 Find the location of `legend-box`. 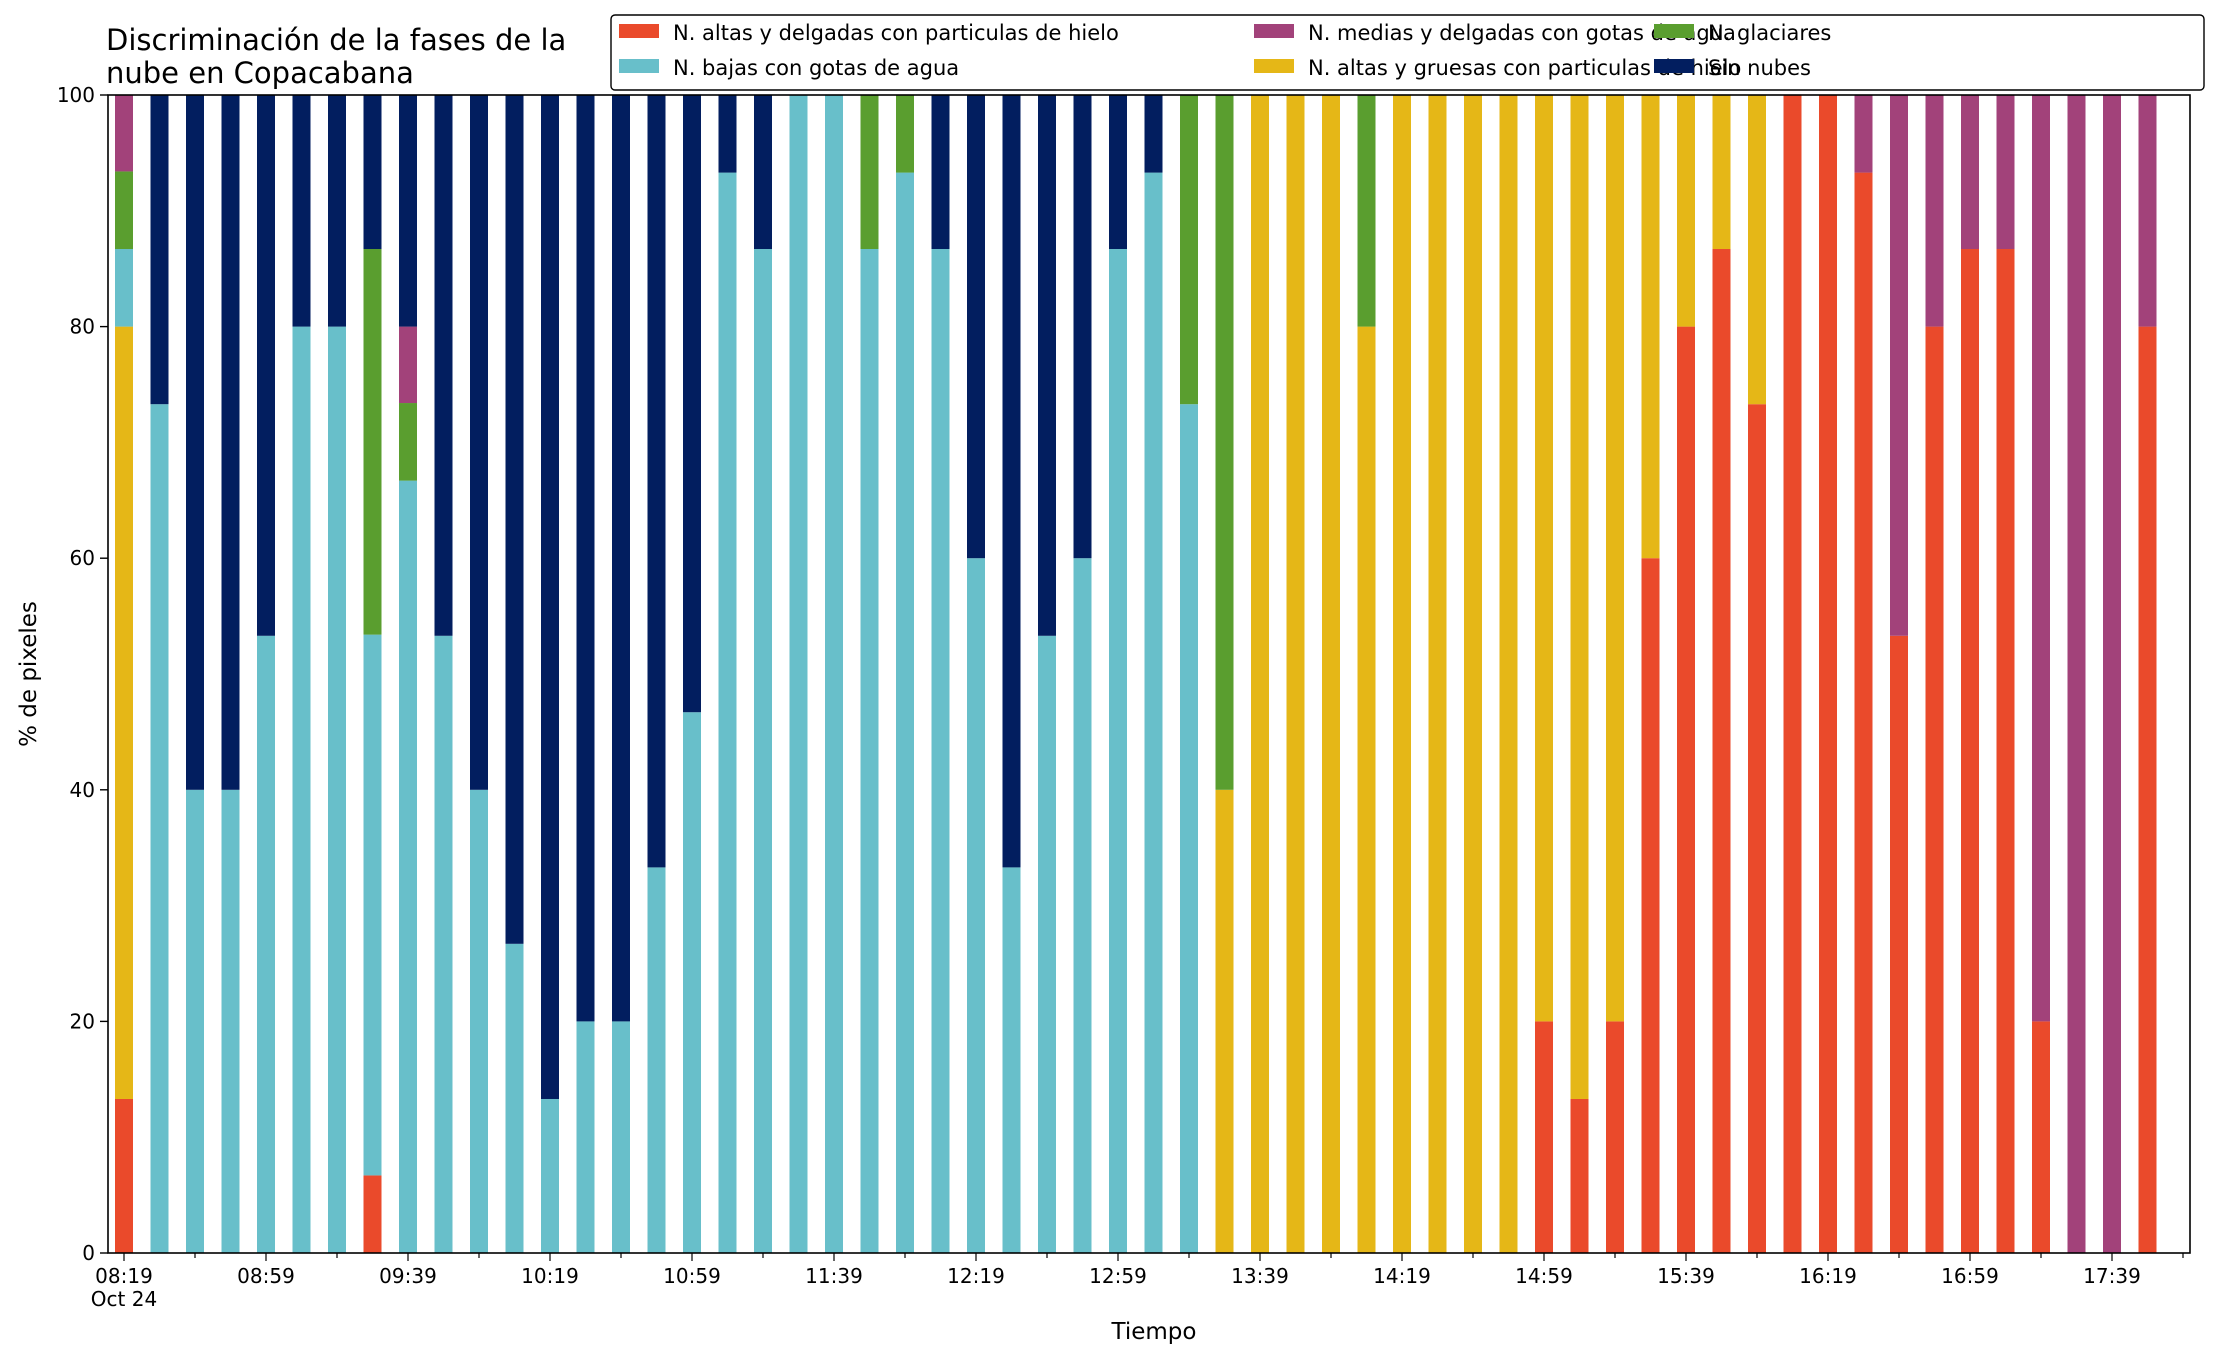

legend-box is located at coordinates (1407, 52).